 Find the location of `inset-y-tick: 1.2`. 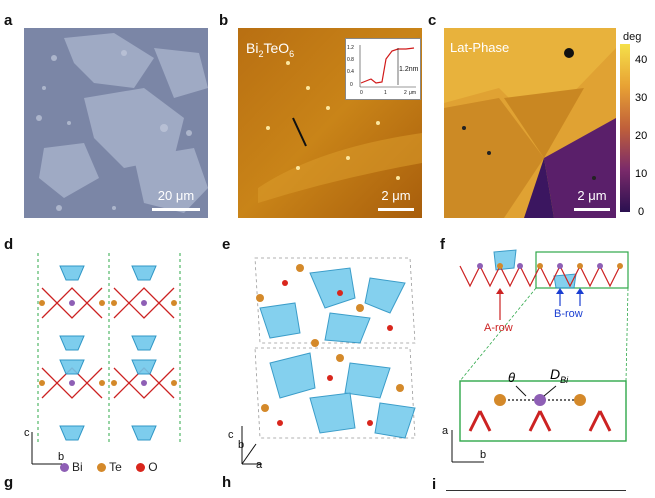

inset-y-tick: 1.2 is located at coordinates (350, 48).